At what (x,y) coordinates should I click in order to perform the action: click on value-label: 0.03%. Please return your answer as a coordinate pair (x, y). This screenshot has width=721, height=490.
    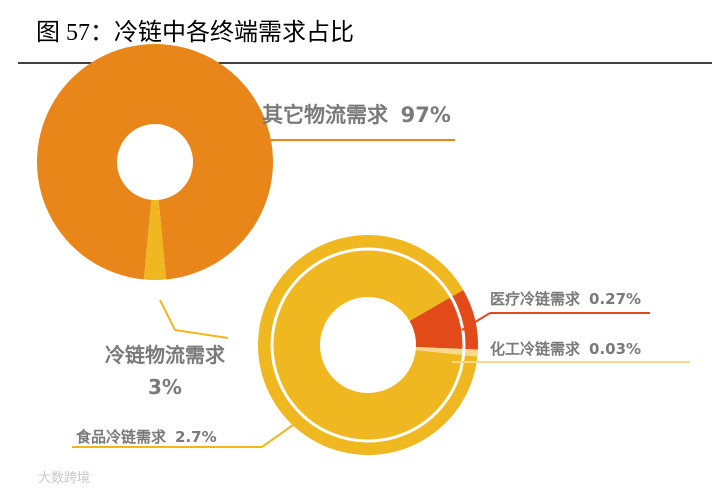
    Looking at the image, I should click on (615, 349).